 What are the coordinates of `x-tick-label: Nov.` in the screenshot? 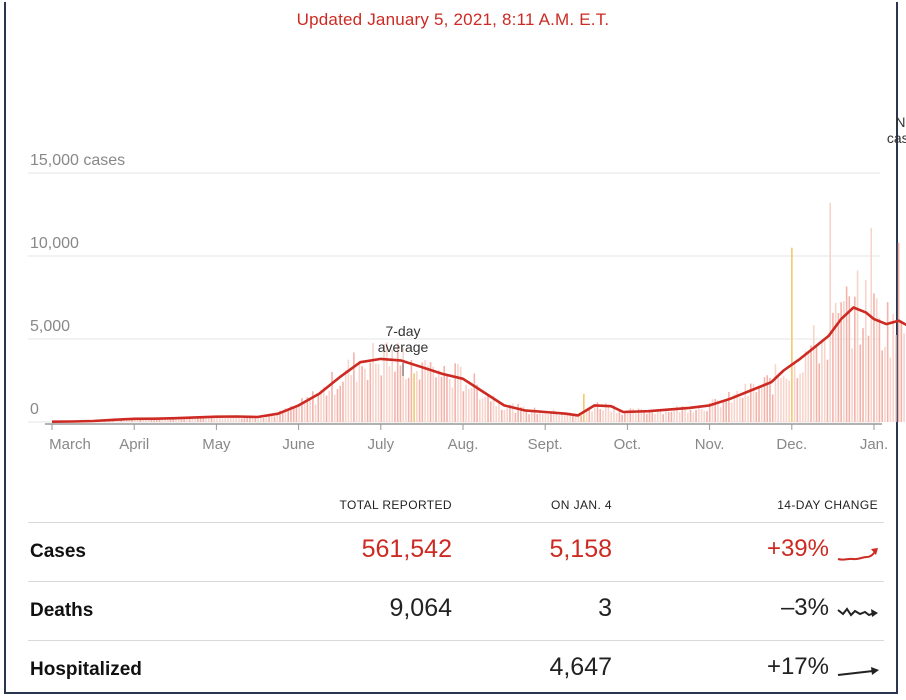 It's located at (710, 444).